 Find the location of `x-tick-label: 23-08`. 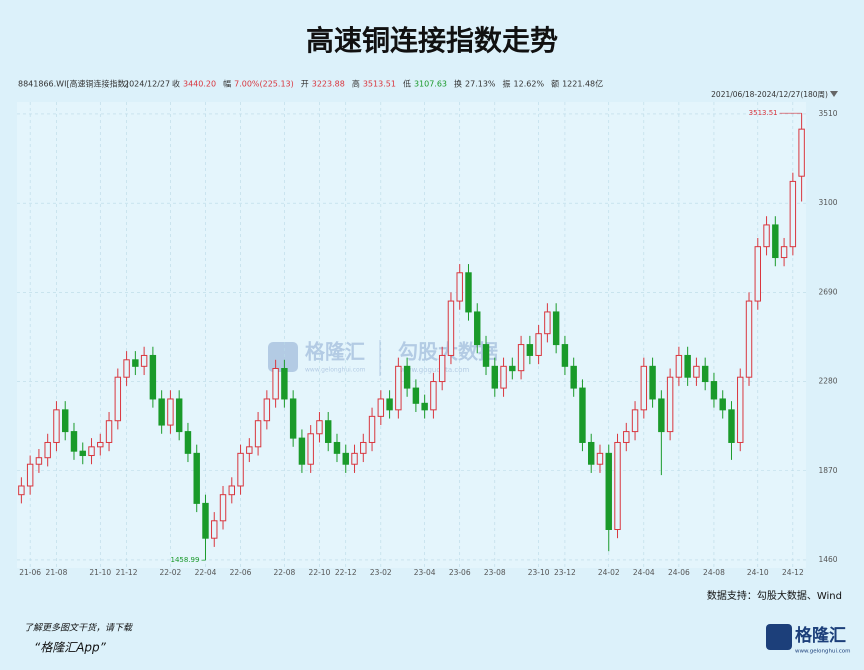

x-tick-label: 23-08 is located at coordinates (495, 572).